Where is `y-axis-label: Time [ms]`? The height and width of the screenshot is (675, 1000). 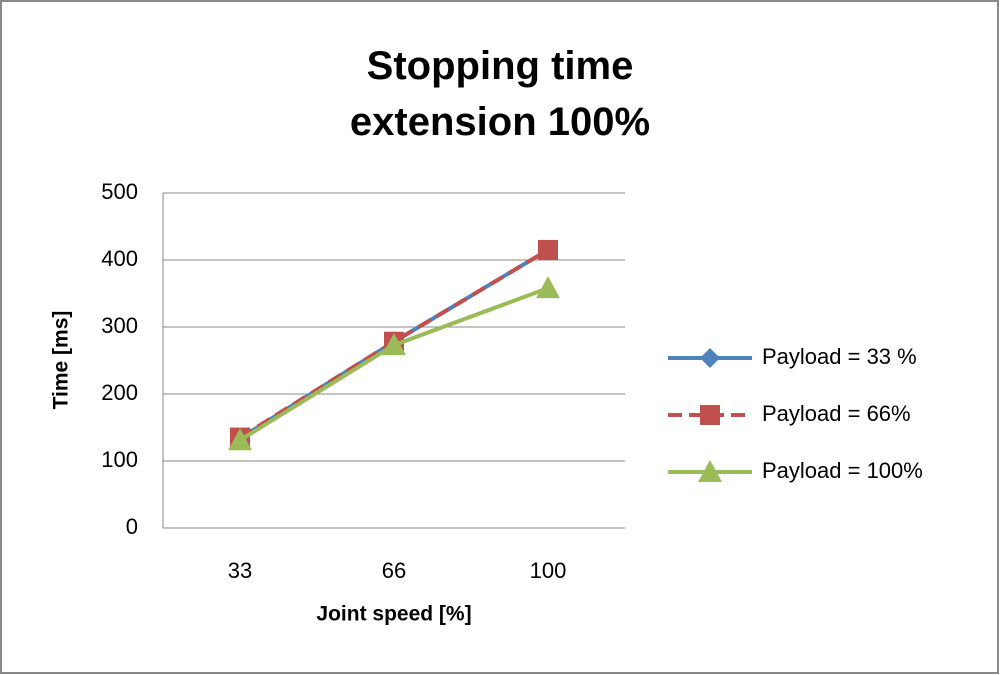
y-axis-label: Time [ms] is located at coordinates (61, 360).